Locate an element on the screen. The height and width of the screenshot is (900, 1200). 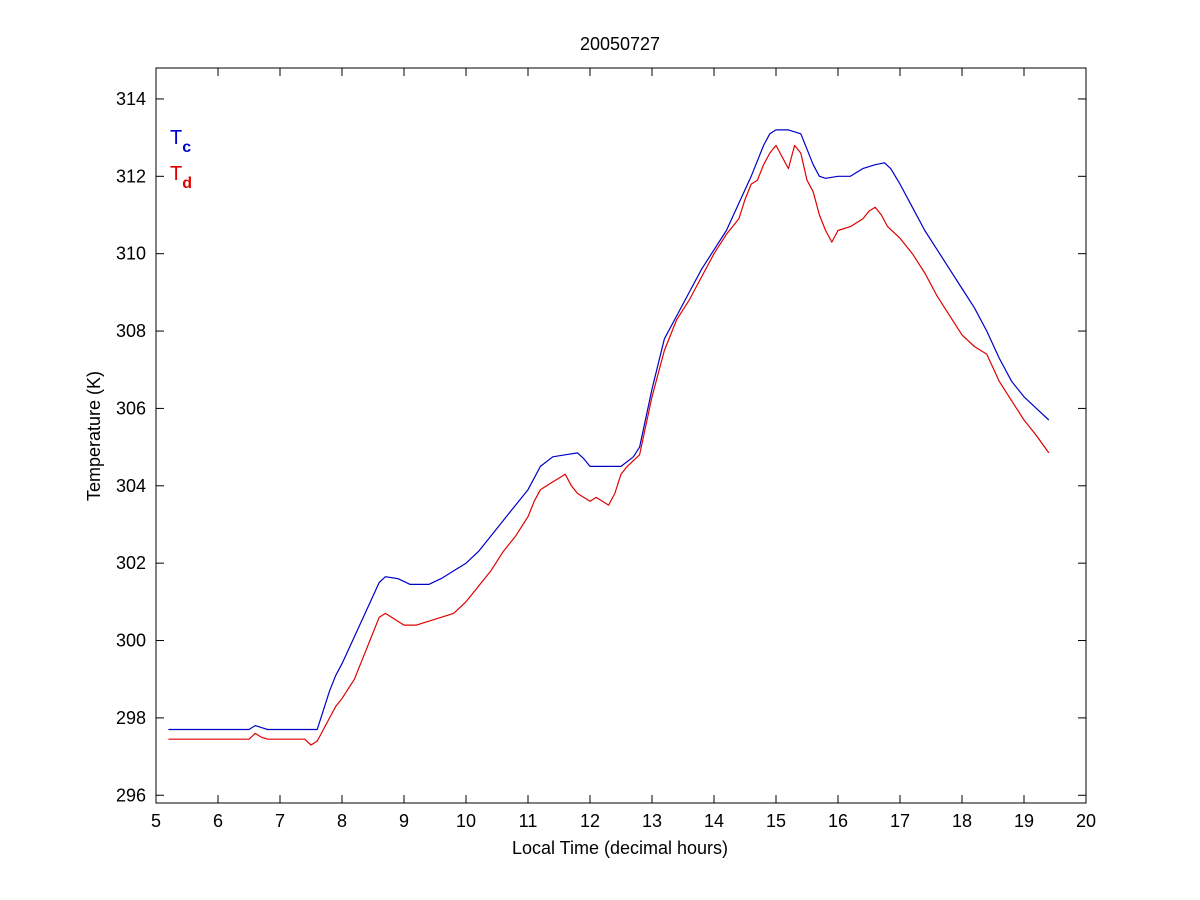
y-tick-label: 302 is located at coordinates (131, 563).